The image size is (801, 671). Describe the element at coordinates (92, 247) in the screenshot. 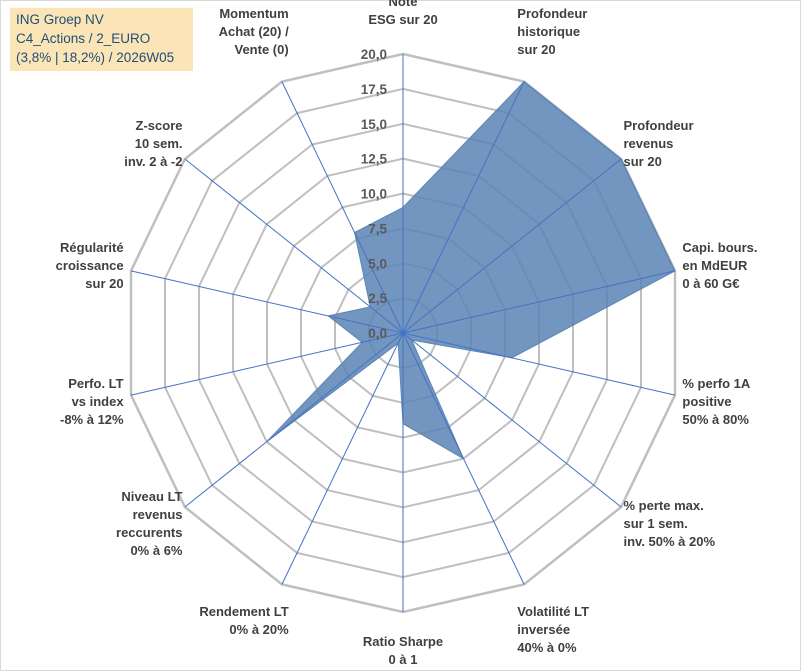

I see `axis-label-line: Régularité` at that location.